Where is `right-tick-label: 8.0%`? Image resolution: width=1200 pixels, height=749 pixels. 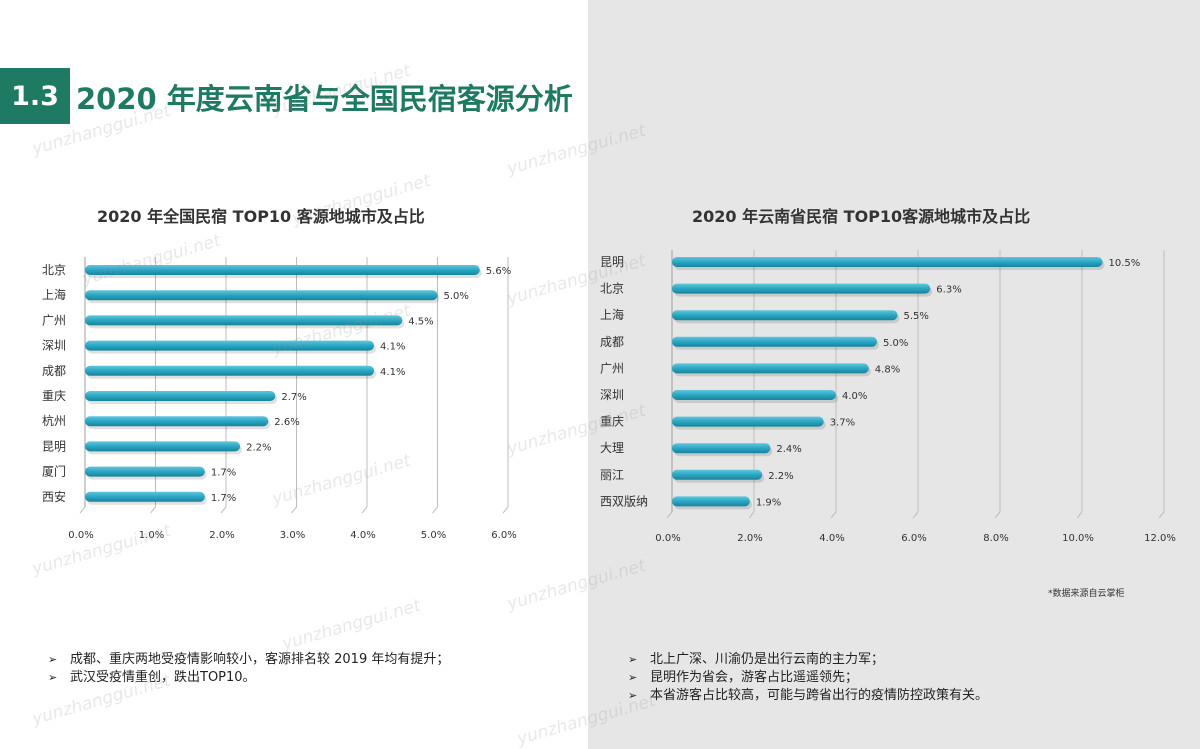 right-tick-label: 8.0% is located at coordinates (995, 538).